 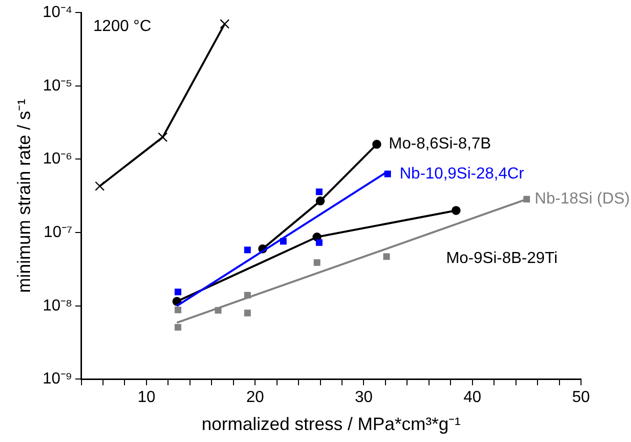 What do you see at coordinates (57, 379) in the screenshot?
I see `y-tick-label: 10⁻⁹` at bounding box center [57, 379].